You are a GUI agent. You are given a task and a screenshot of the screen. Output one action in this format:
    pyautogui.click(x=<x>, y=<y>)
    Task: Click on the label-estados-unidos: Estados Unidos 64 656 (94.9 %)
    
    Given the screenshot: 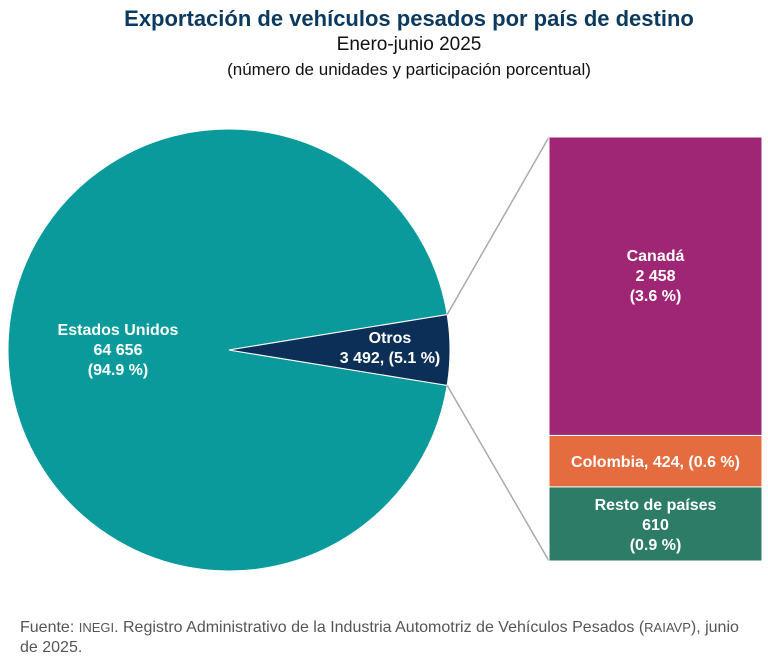 What is the action you would take?
    pyautogui.click(x=118, y=350)
    